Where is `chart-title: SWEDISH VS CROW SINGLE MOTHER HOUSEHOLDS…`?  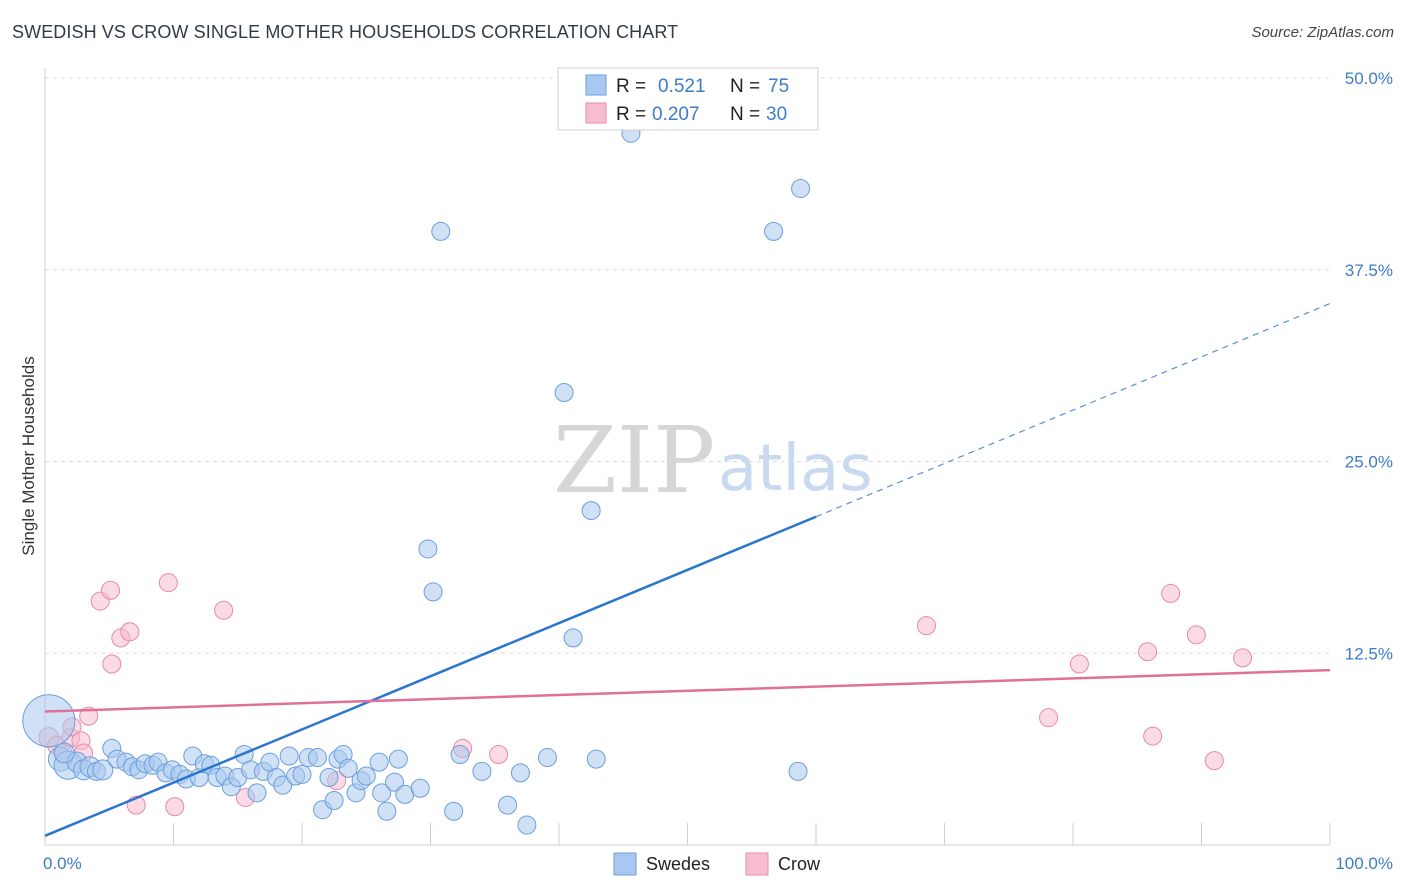 chart-title: SWEDISH VS CROW SINGLE MOTHER HOUSEHOLDS… is located at coordinates (345, 32).